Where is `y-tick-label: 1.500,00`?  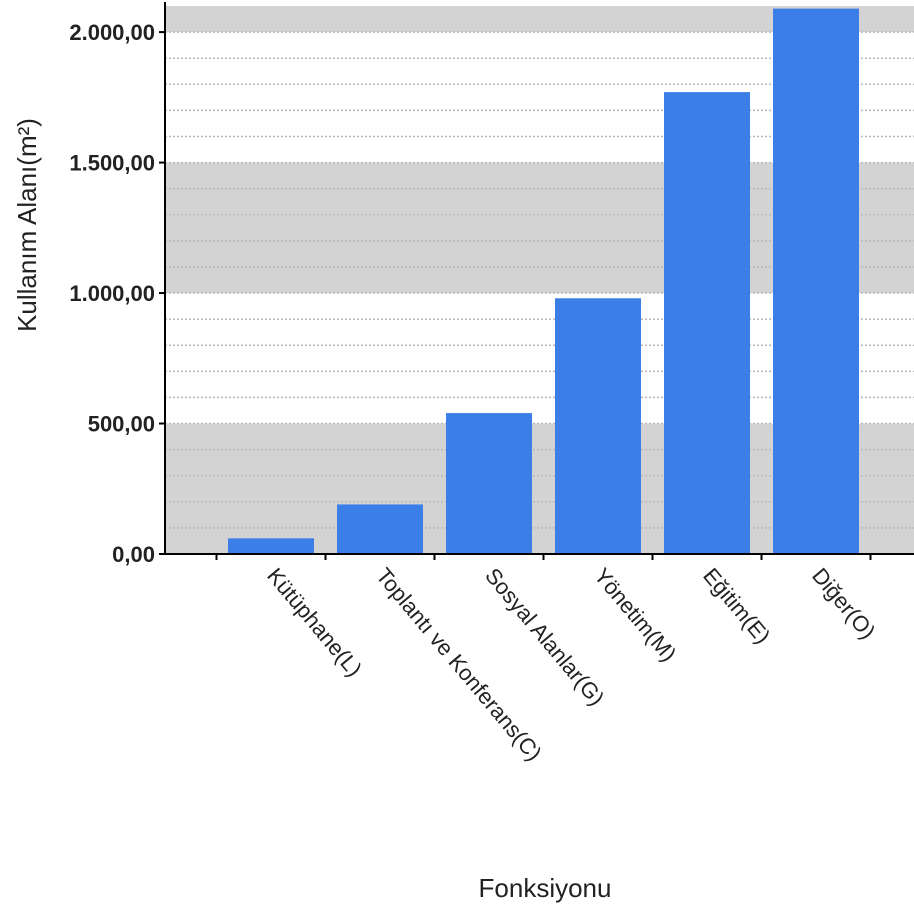 y-tick-label: 1.500,00 is located at coordinates (112, 163).